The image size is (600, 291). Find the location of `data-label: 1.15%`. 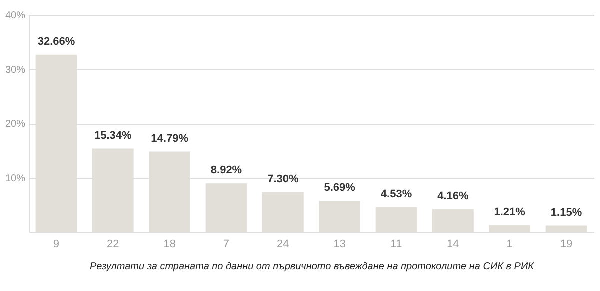

data-label: 1.15% is located at coordinates (566, 212).